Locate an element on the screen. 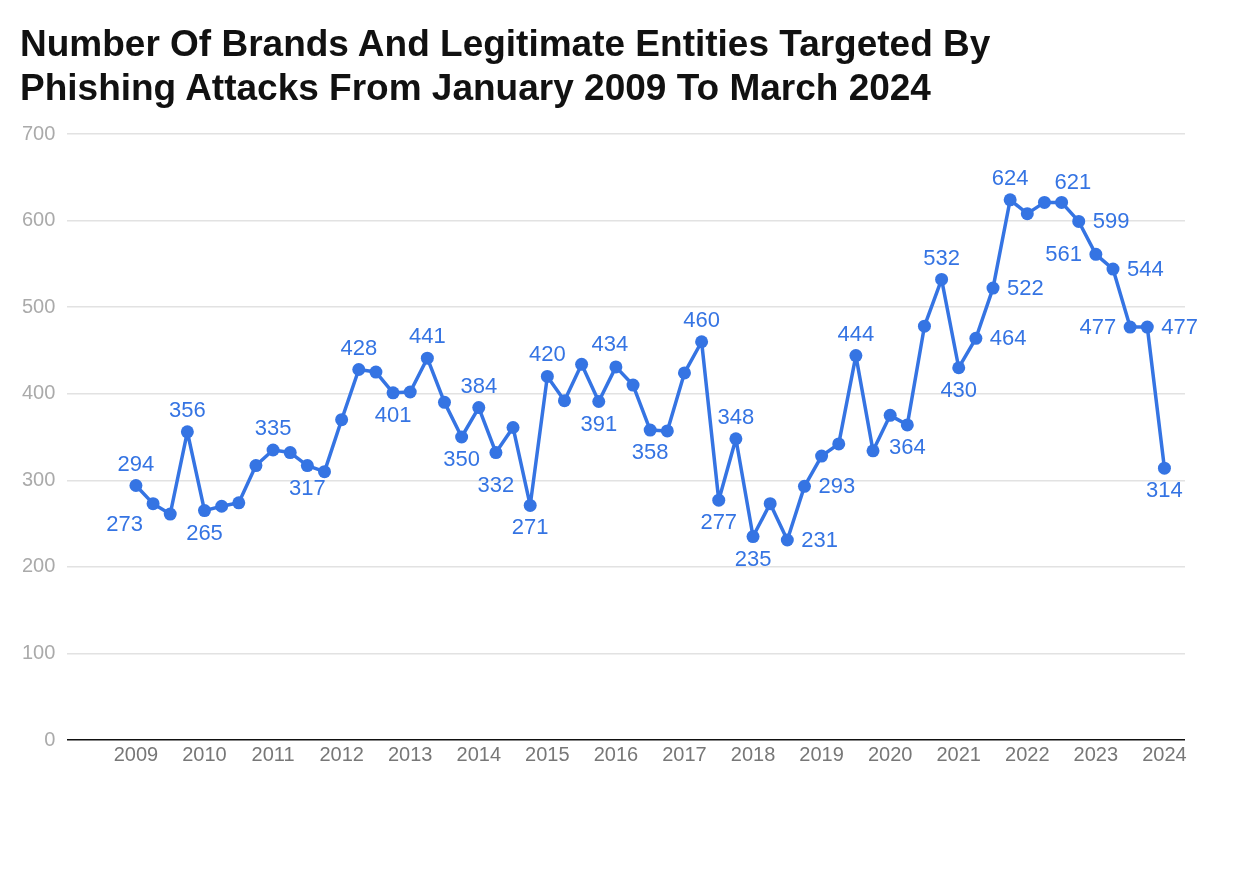 Image resolution: width=1240 pixels, height=880 pixels. data-label: 335 is located at coordinates (273, 428).